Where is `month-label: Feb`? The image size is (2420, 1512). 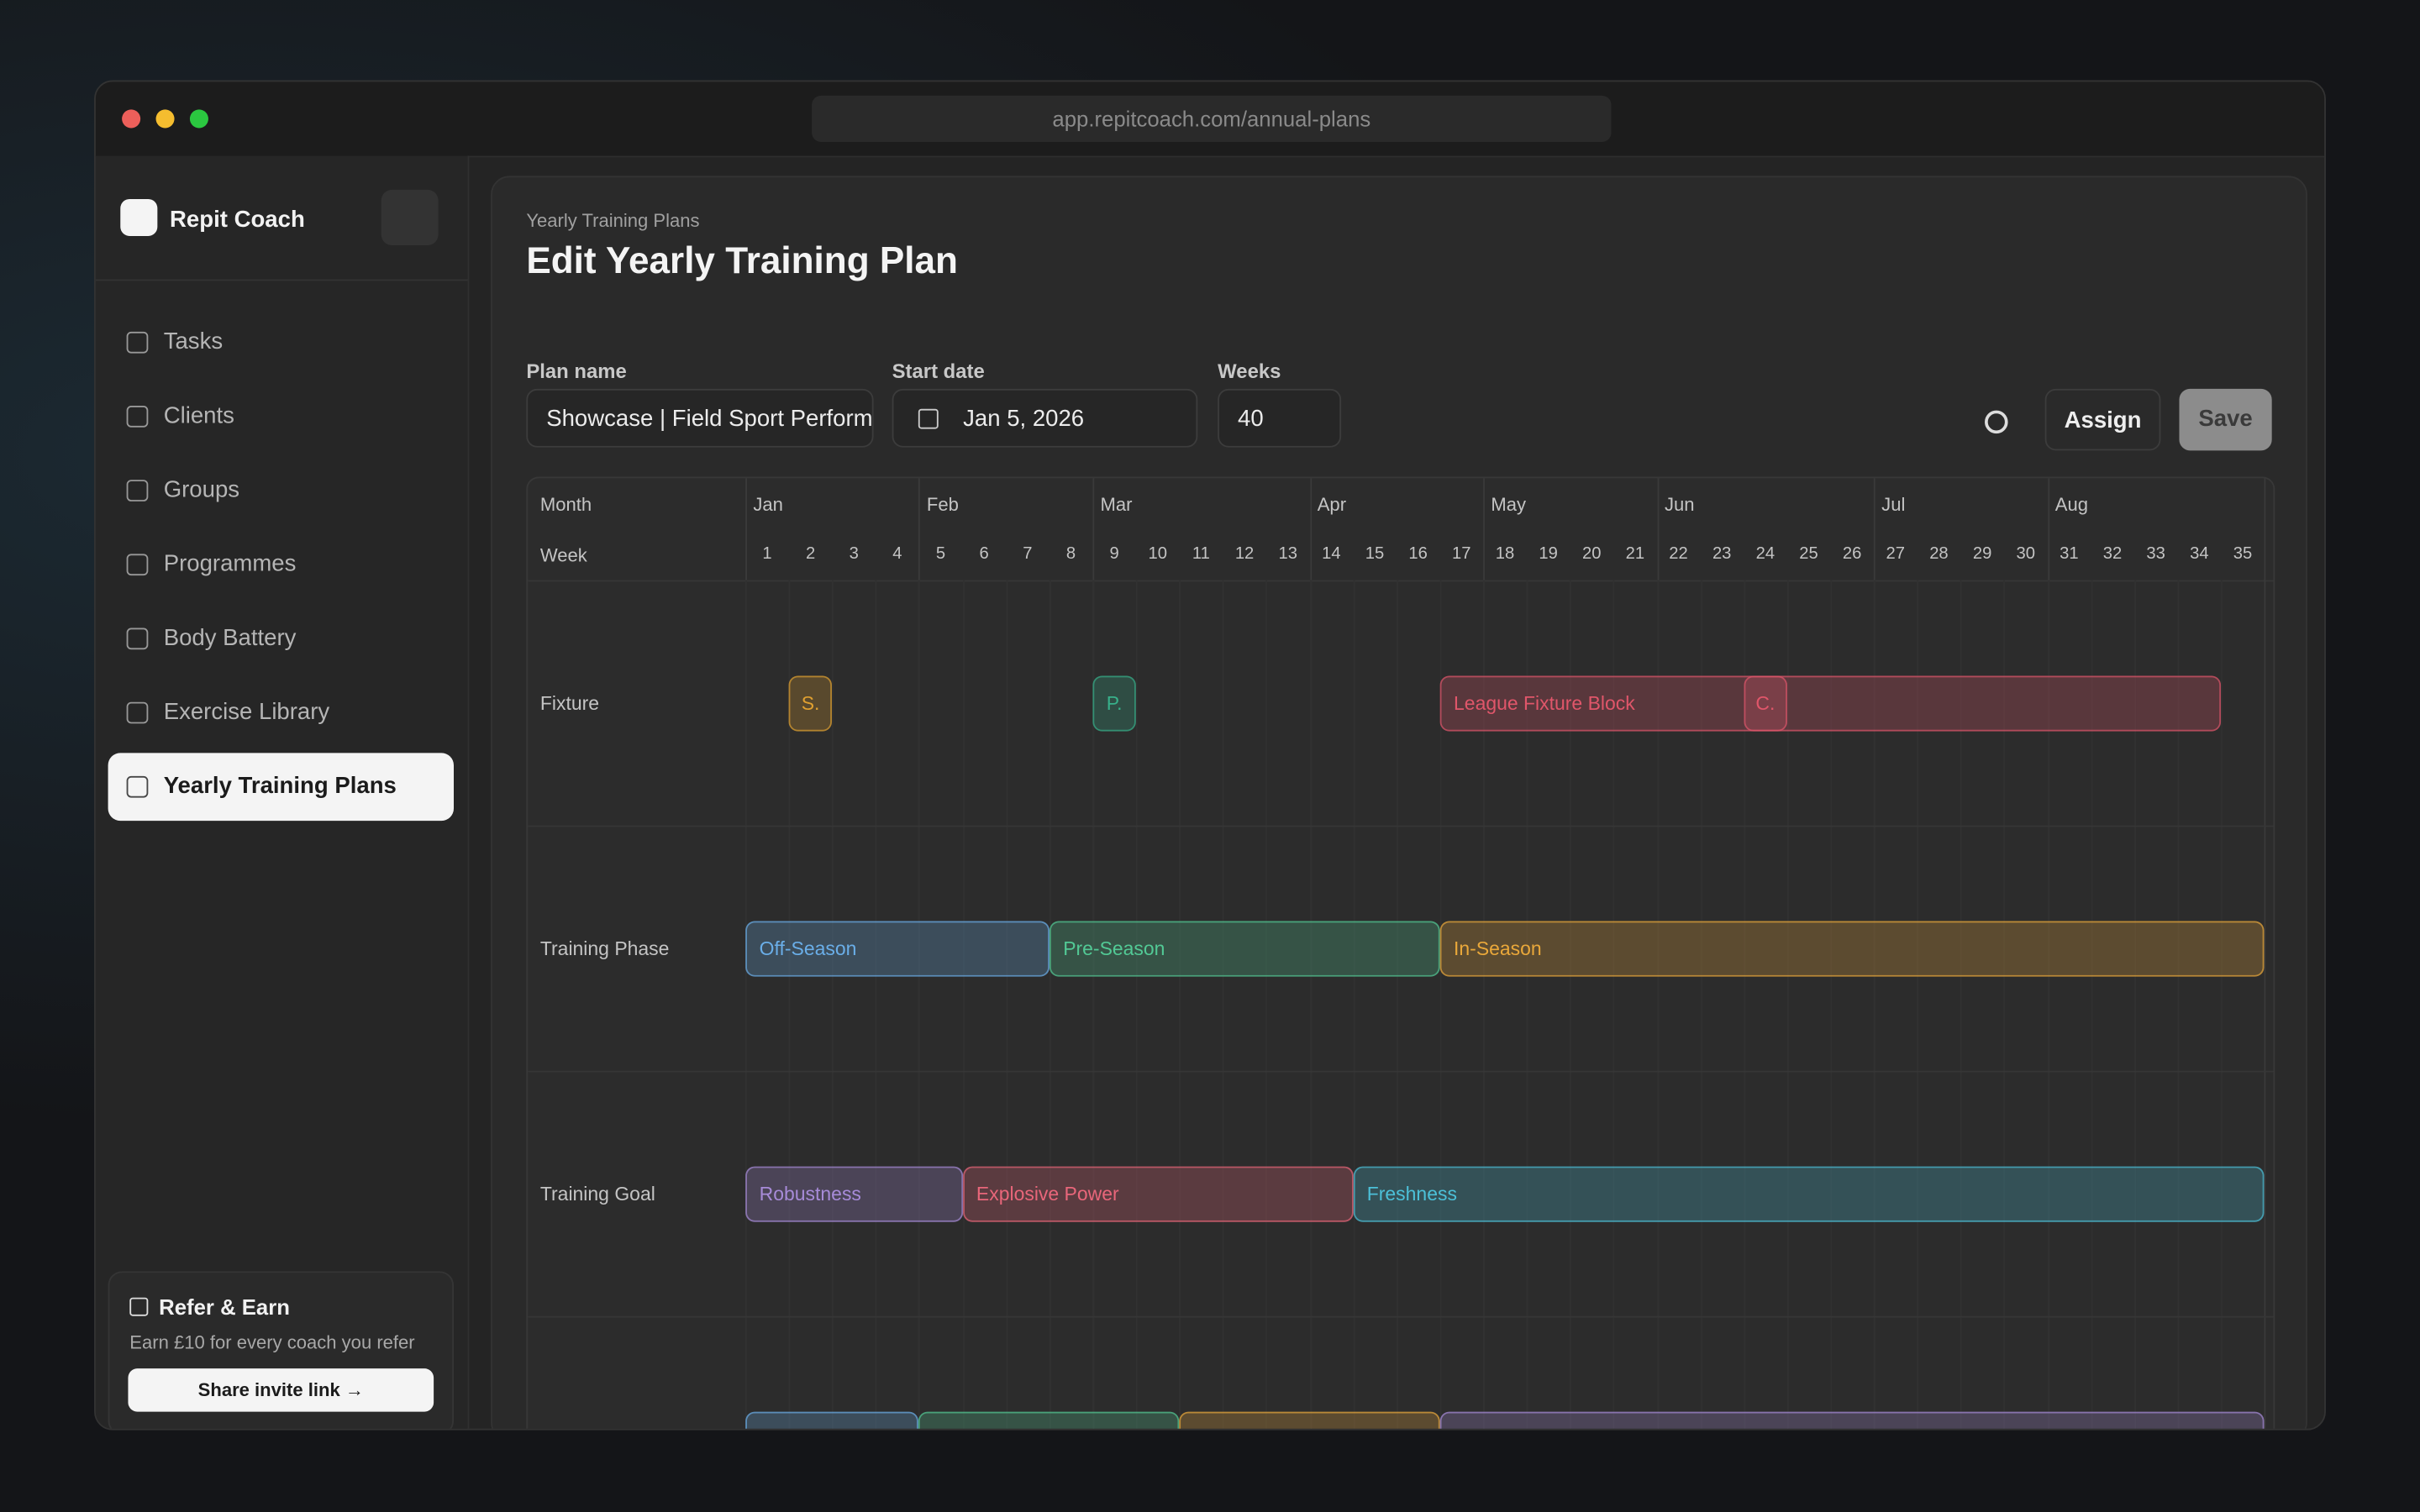
month-label: Feb is located at coordinates (942, 504).